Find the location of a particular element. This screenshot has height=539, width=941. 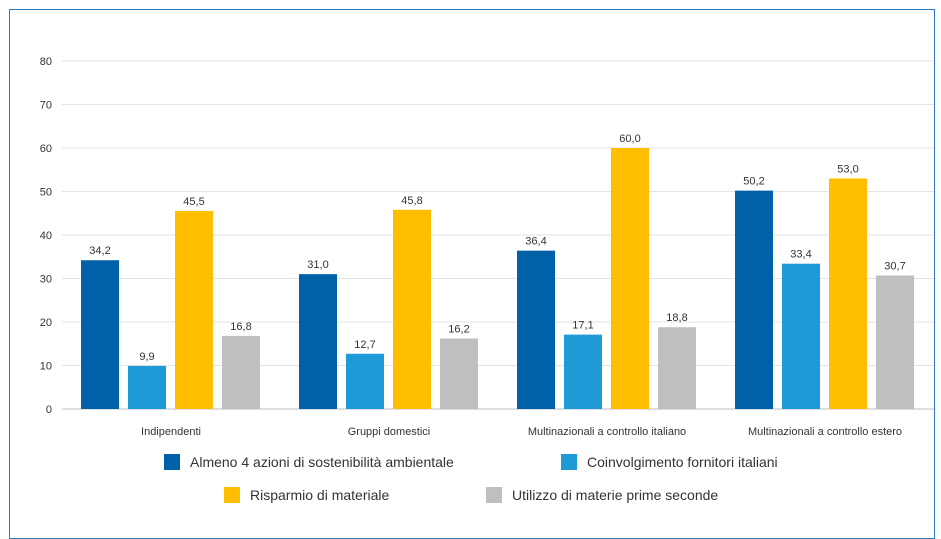

data-label: 31,0 is located at coordinates (317, 265).